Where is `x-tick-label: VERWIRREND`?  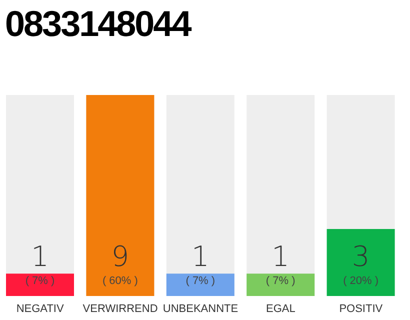
x-tick-label: VERWIRREND is located at coordinates (120, 308).